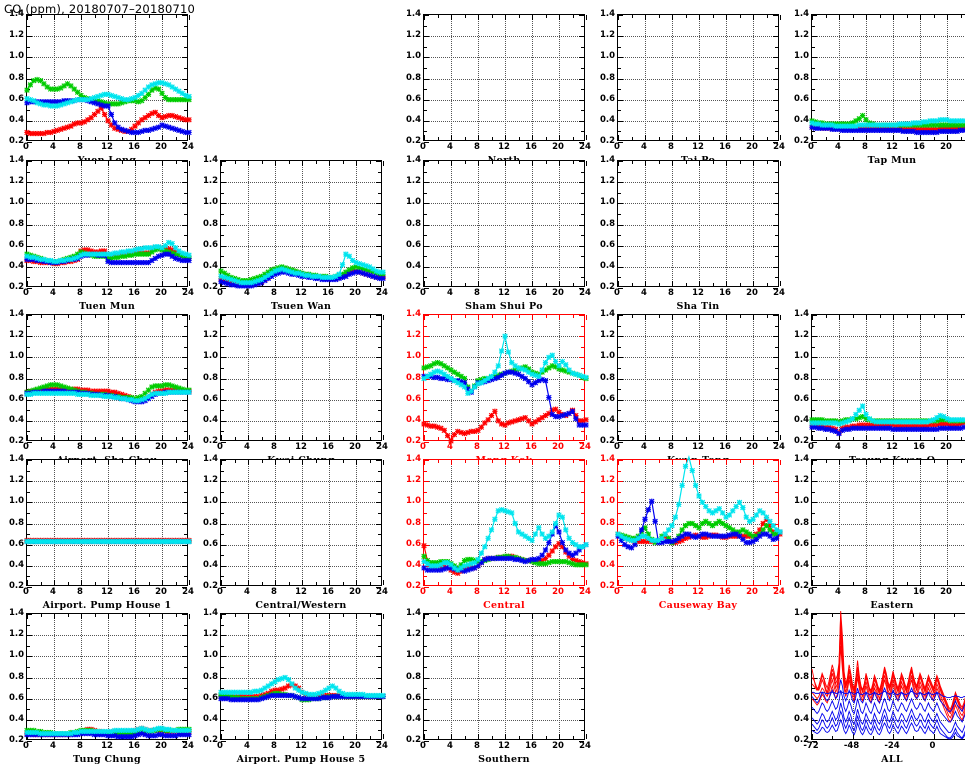 The image size is (965, 765). Describe the element at coordinates (12, 141) in the screenshot. I see `y-tick-label: 0.2` at that location.